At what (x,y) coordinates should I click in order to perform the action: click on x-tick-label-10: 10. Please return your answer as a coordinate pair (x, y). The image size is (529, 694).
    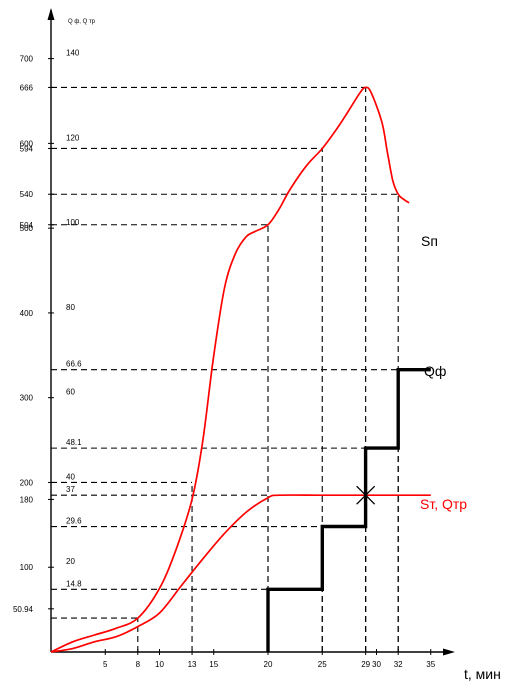
    Looking at the image, I should click on (159, 664).